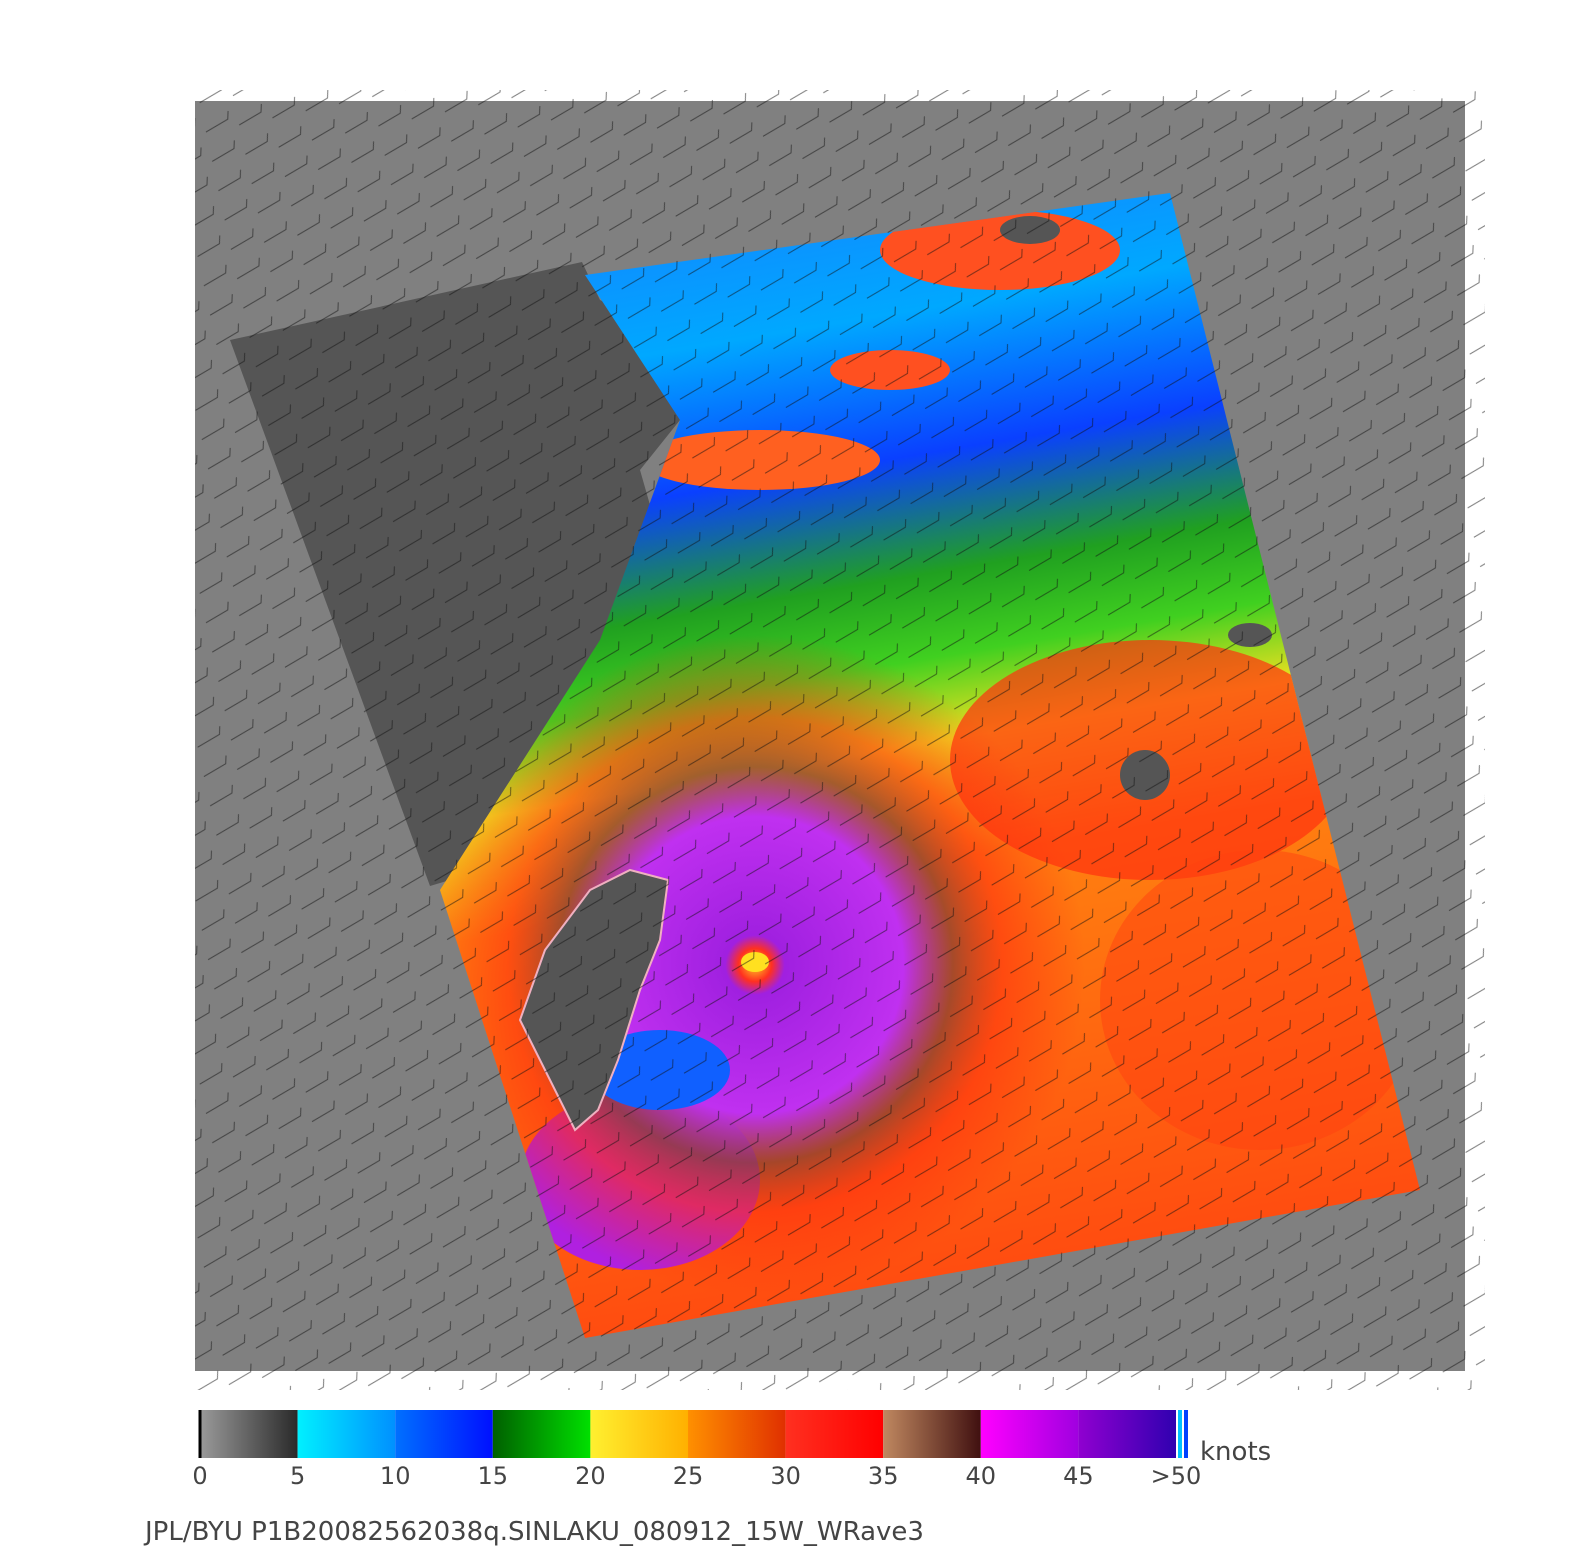 The image size is (1580, 1560). Describe the element at coordinates (1235, 1452) in the screenshot. I see `colorbar-unit: knots` at that location.